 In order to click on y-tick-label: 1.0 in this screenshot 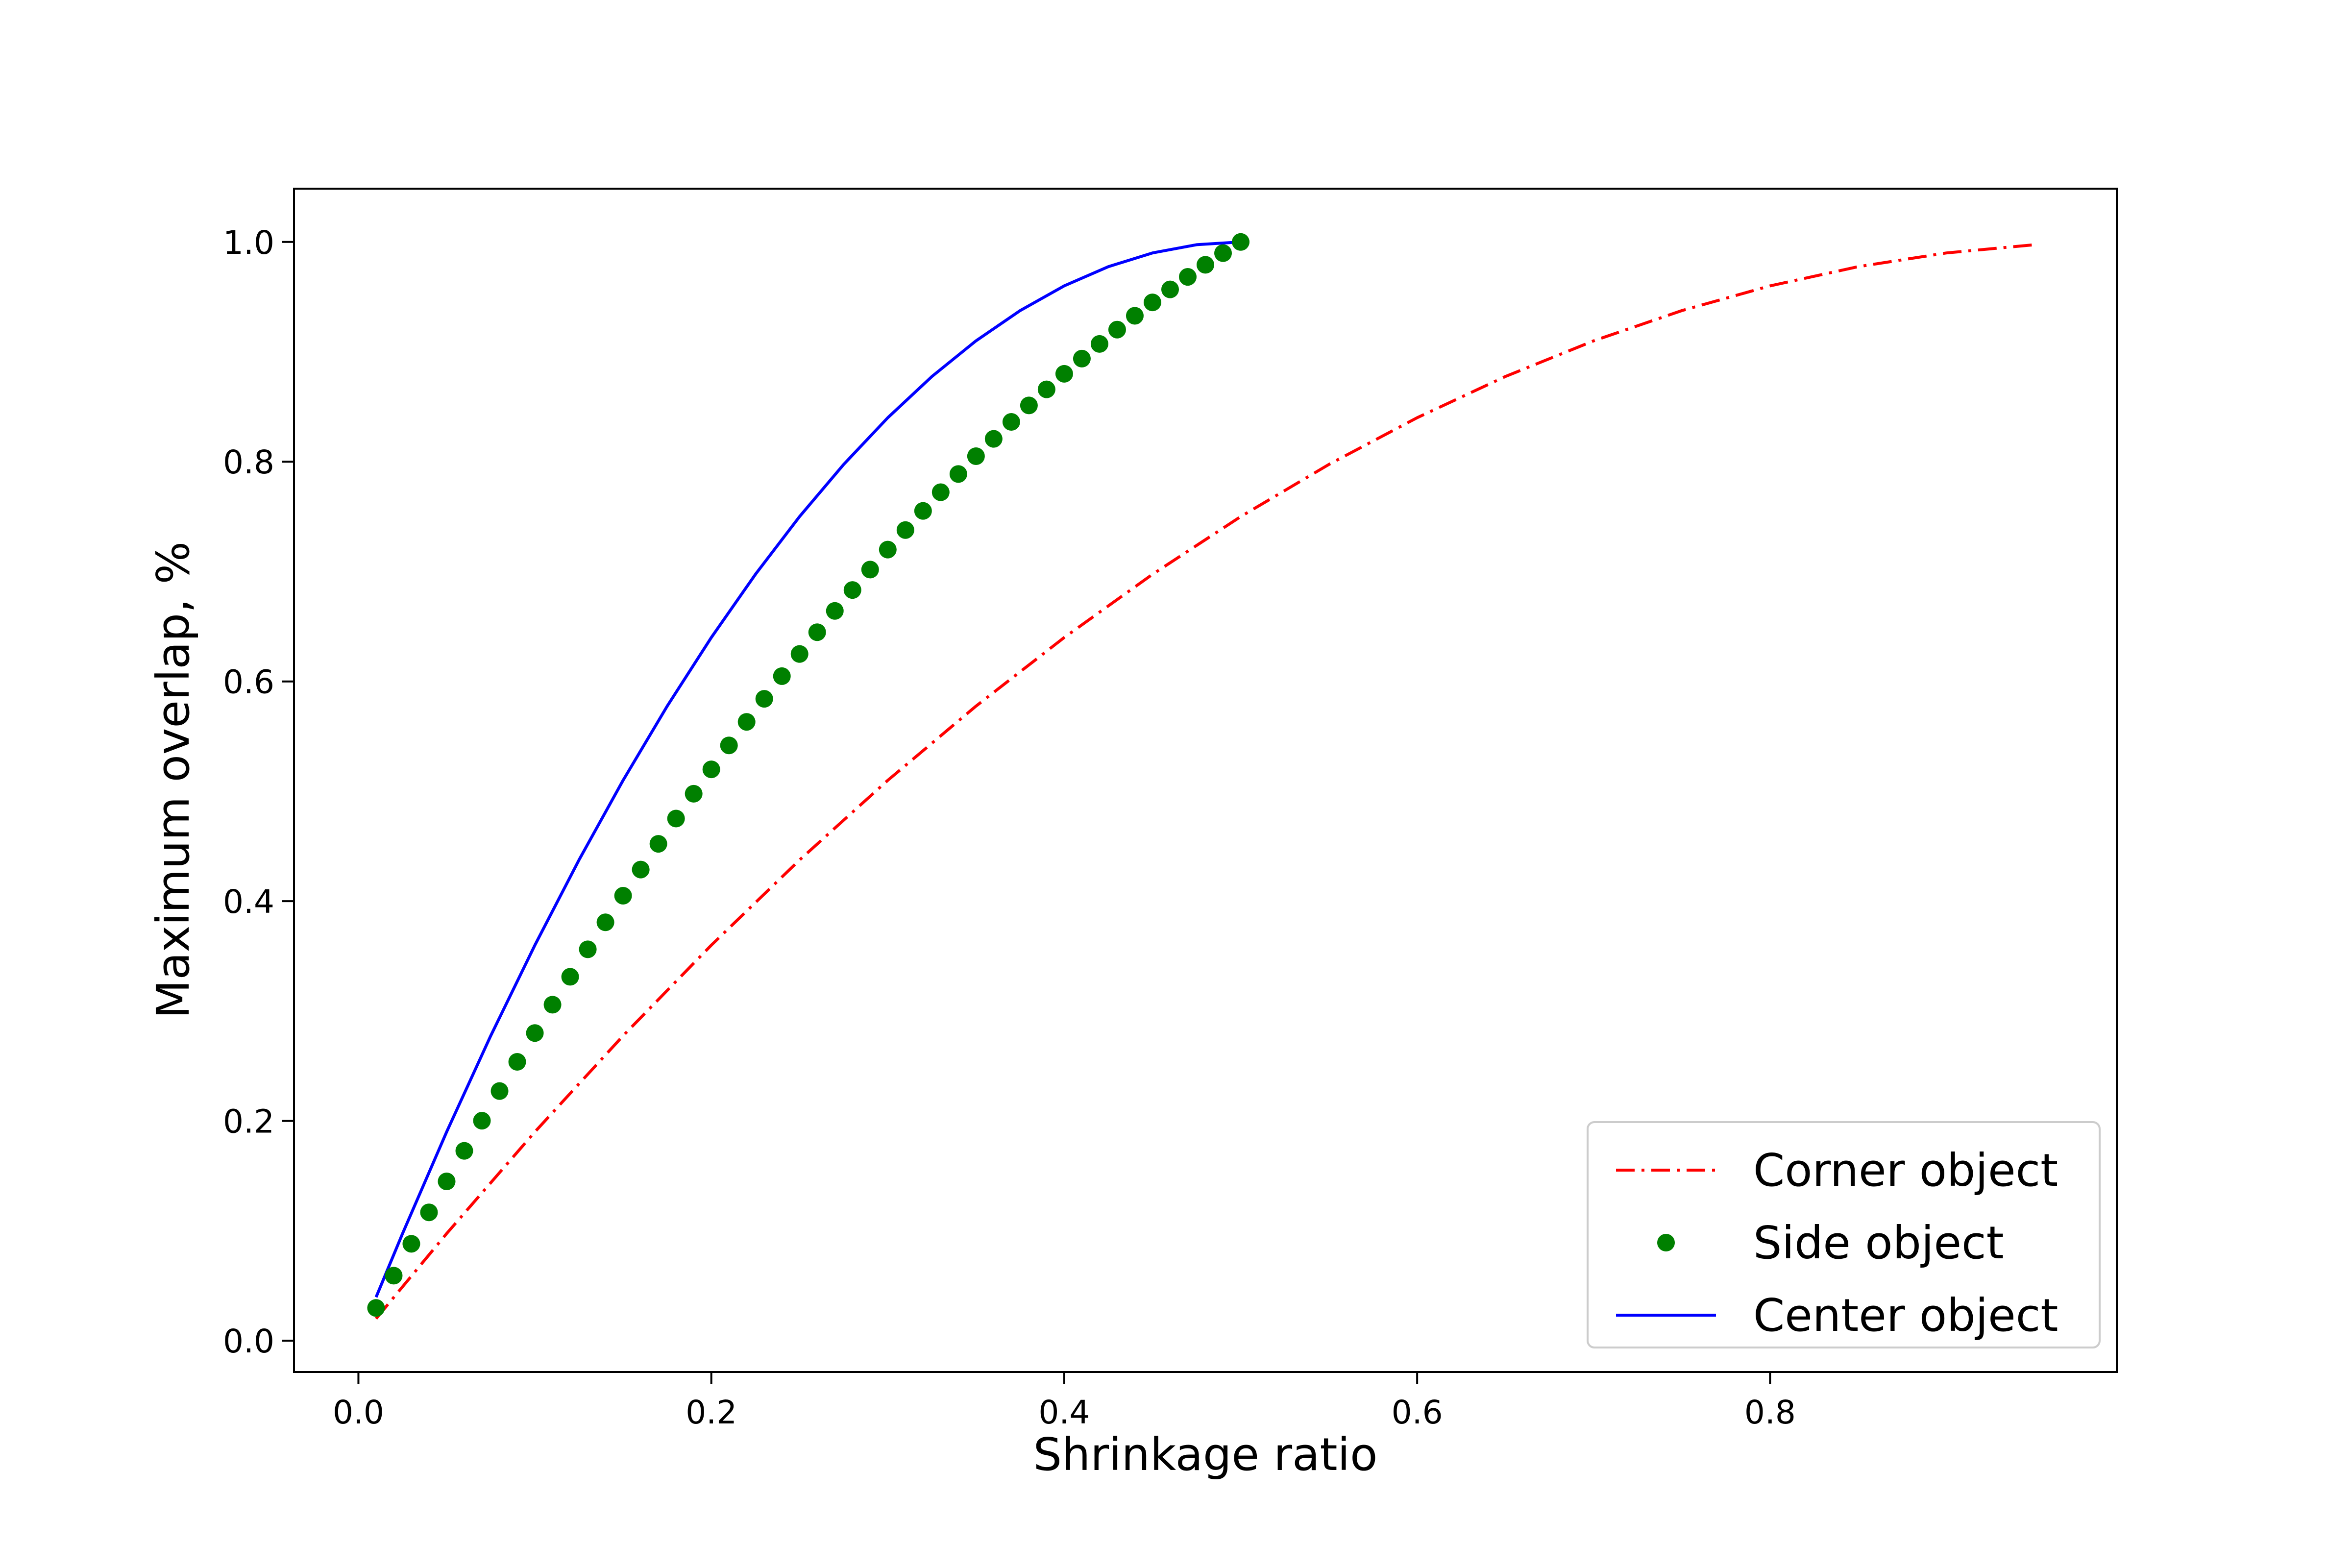, I will do `click(248, 243)`.